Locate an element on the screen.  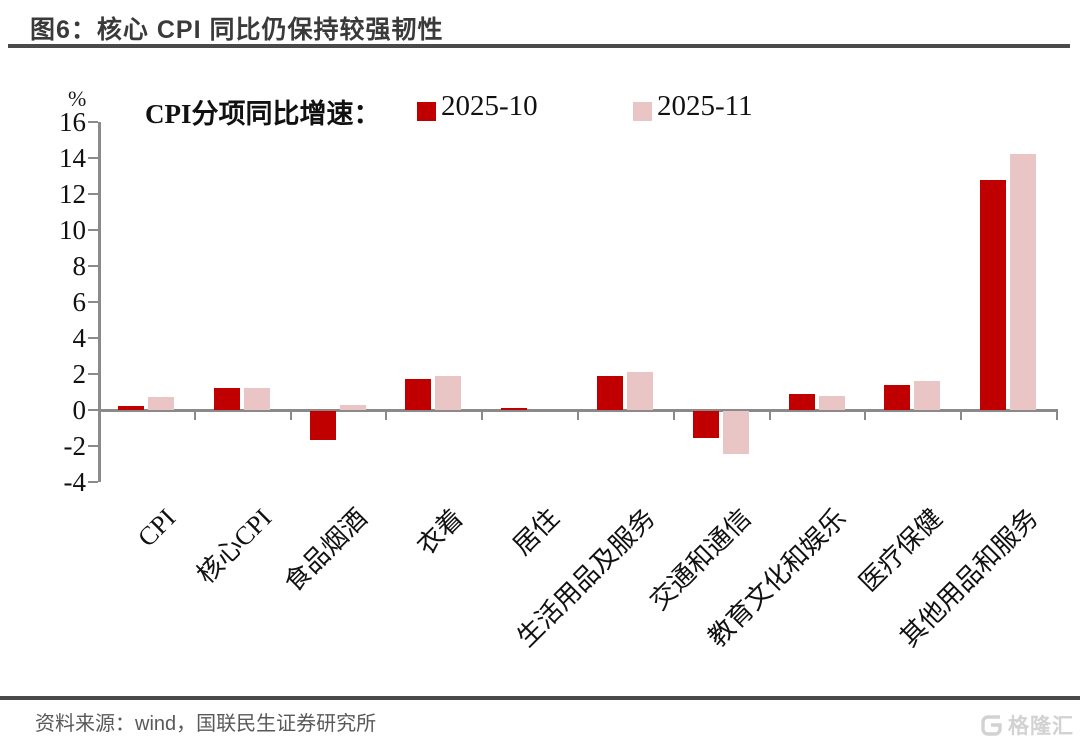
y-axis is located at coordinates (99, 302).